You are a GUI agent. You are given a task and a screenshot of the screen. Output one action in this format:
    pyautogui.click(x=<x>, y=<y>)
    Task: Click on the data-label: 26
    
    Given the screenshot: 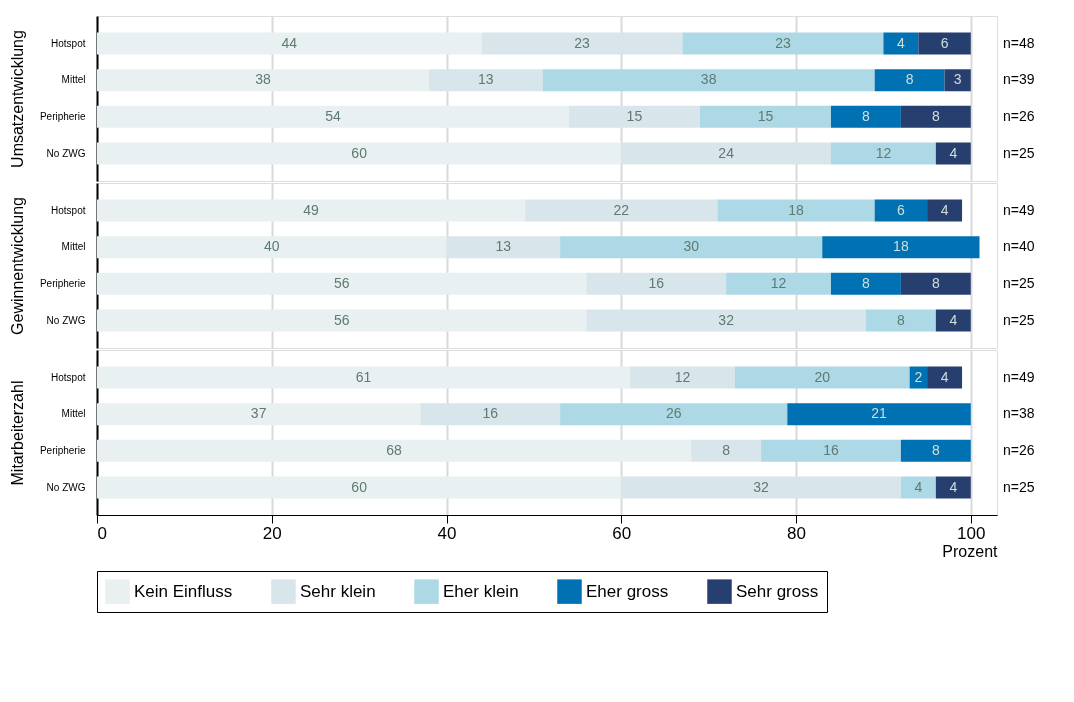 What is the action you would take?
    pyautogui.click(x=673, y=413)
    